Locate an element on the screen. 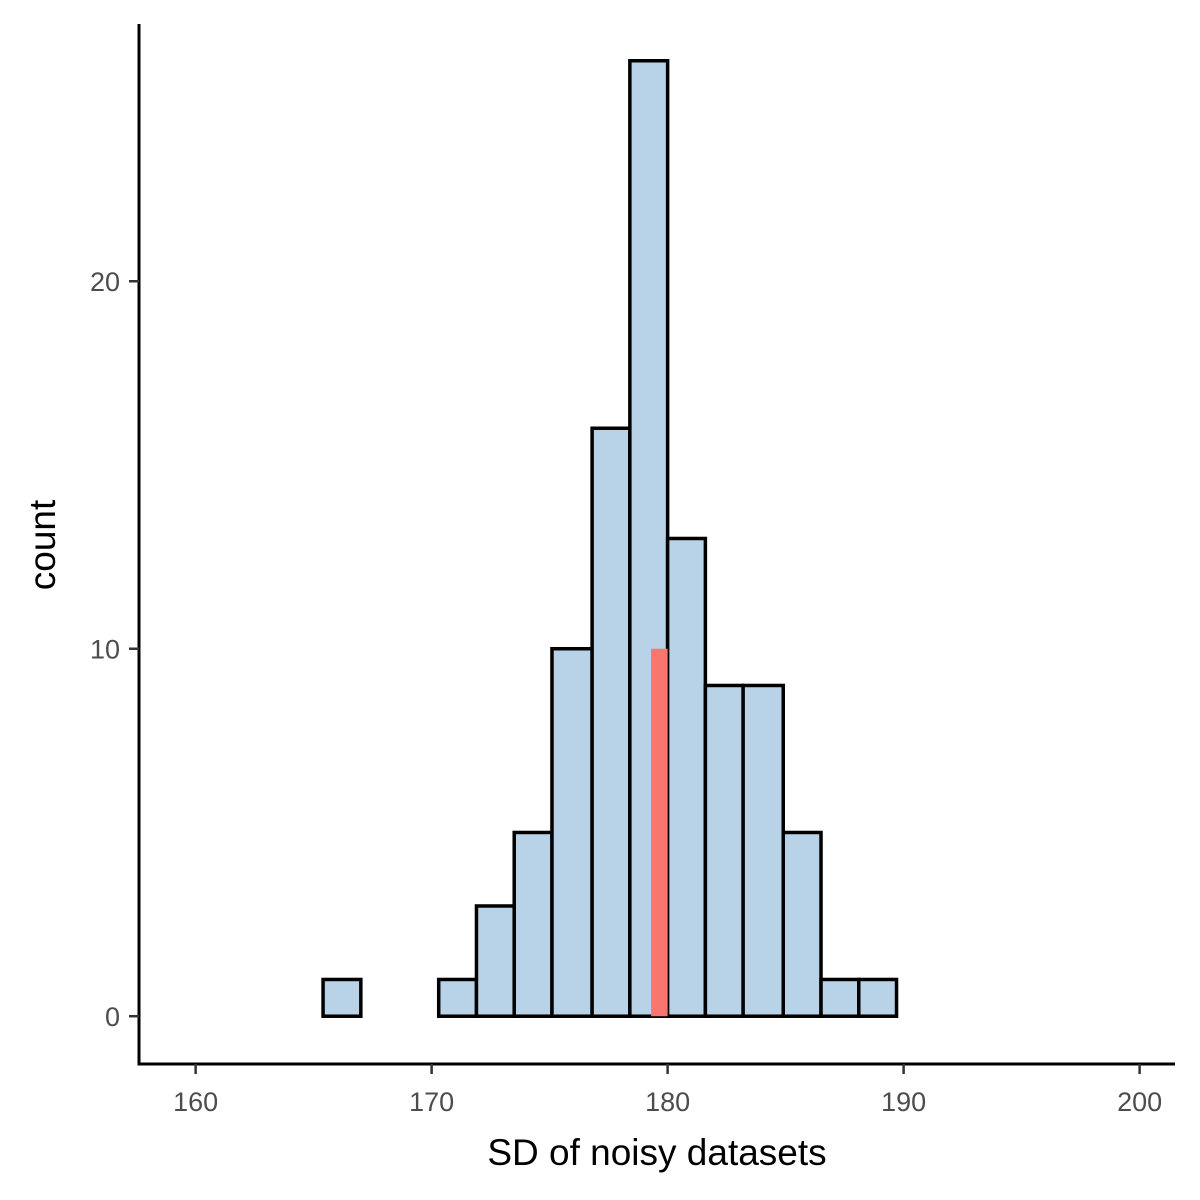  x-tick-label-200: 200 is located at coordinates (1139, 1102).